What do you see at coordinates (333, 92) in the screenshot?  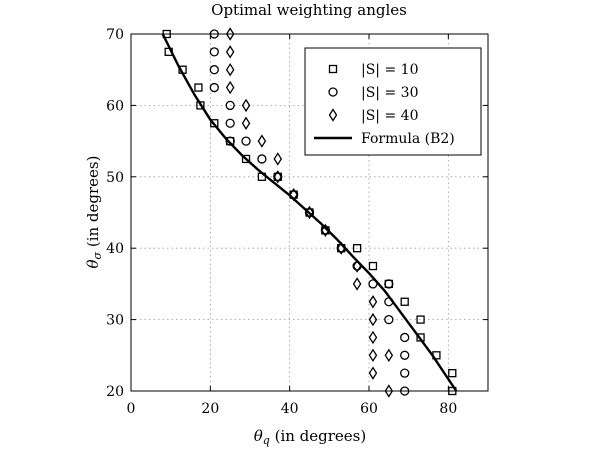 I see `legend-circle-swatch` at bounding box center [333, 92].